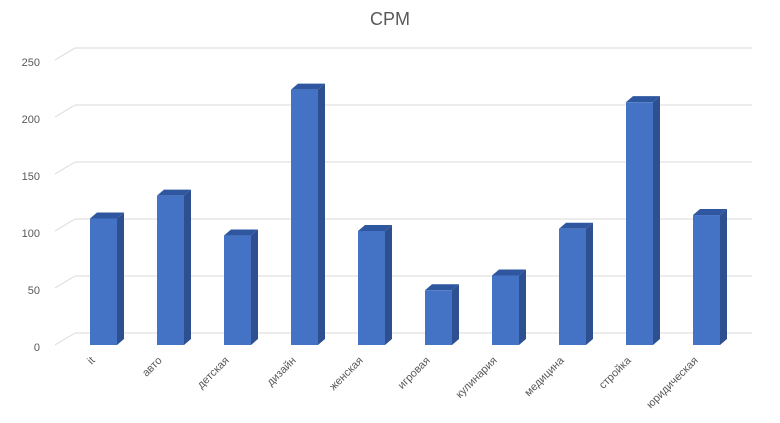 The width and height of the screenshot is (780, 423). I want to click on y-tick-label: 150, so click(31, 177).